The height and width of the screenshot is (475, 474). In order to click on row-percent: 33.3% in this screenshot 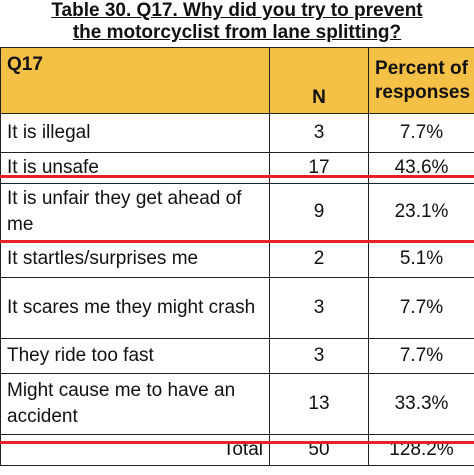, I will do `click(421, 404)`.